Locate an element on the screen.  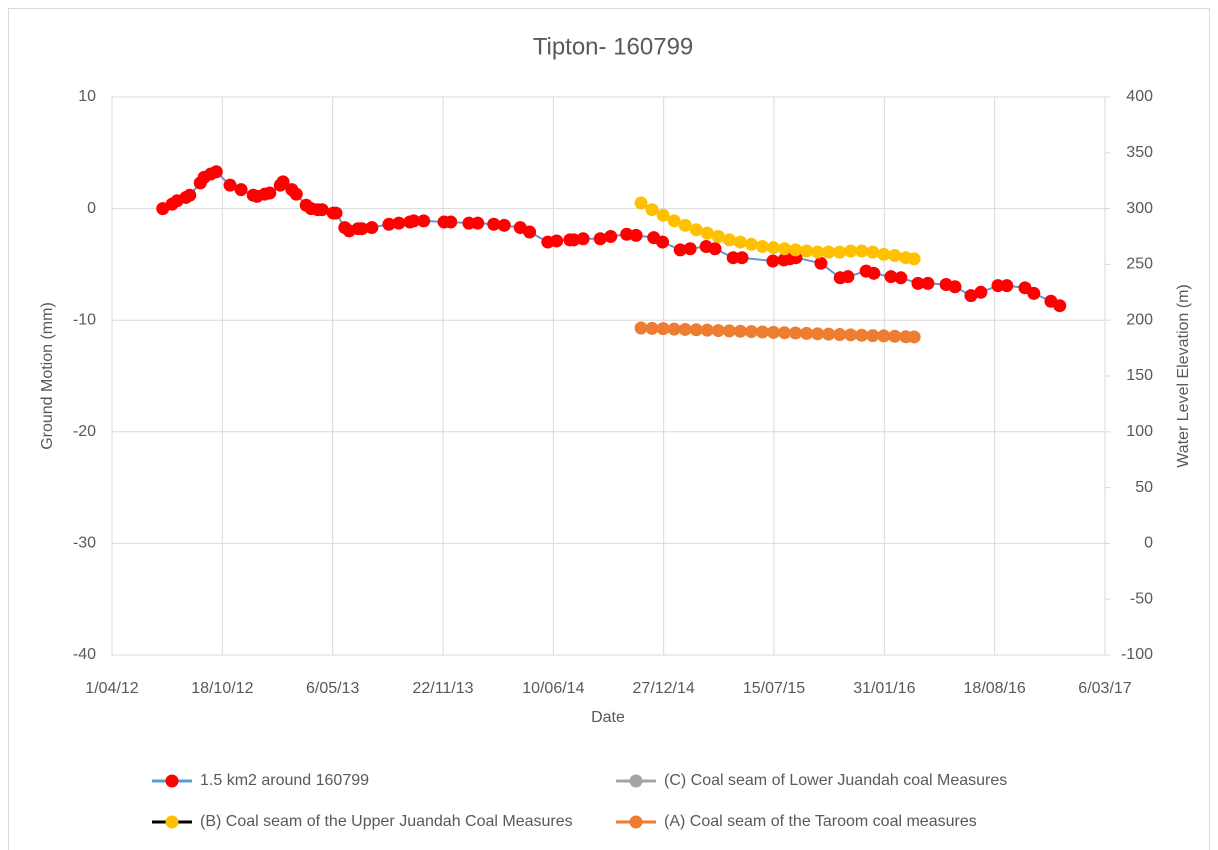
x-tick-label: 31/01/16 is located at coordinates (884, 688).